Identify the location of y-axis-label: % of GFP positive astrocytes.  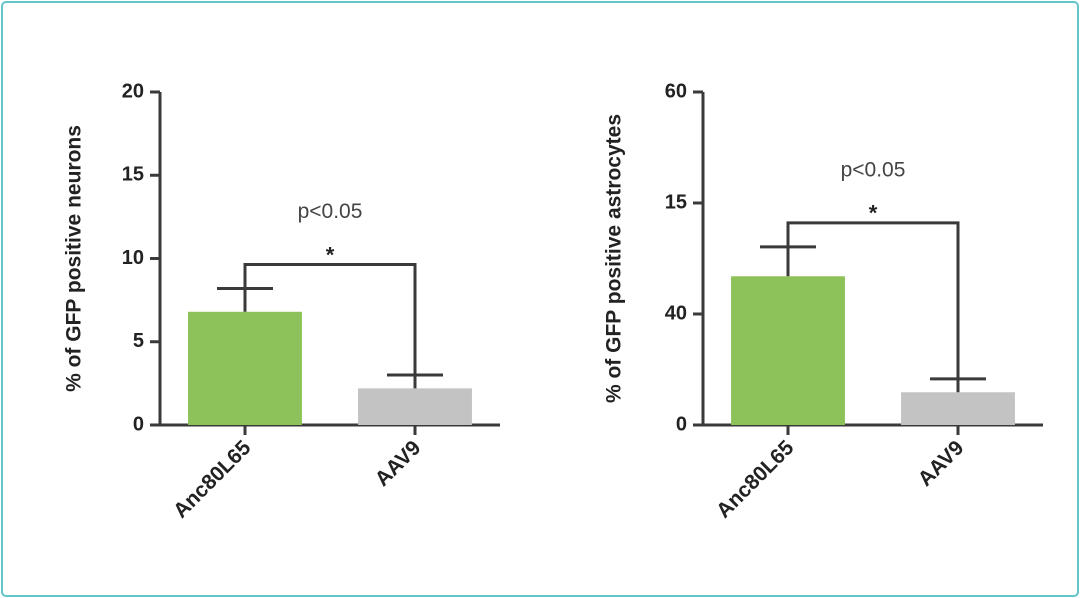
(614, 258).